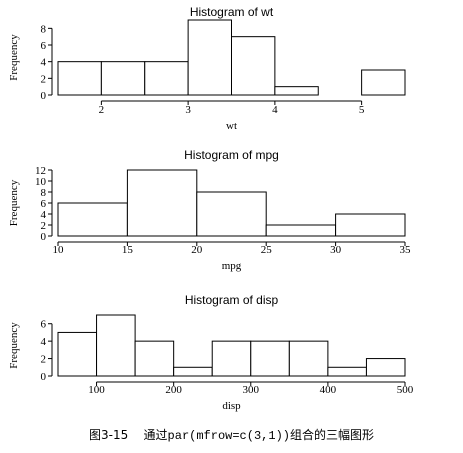 The height and width of the screenshot is (453, 463). What do you see at coordinates (173, 390) in the screenshot?
I see `x-tick-label: 200` at bounding box center [173, 390].